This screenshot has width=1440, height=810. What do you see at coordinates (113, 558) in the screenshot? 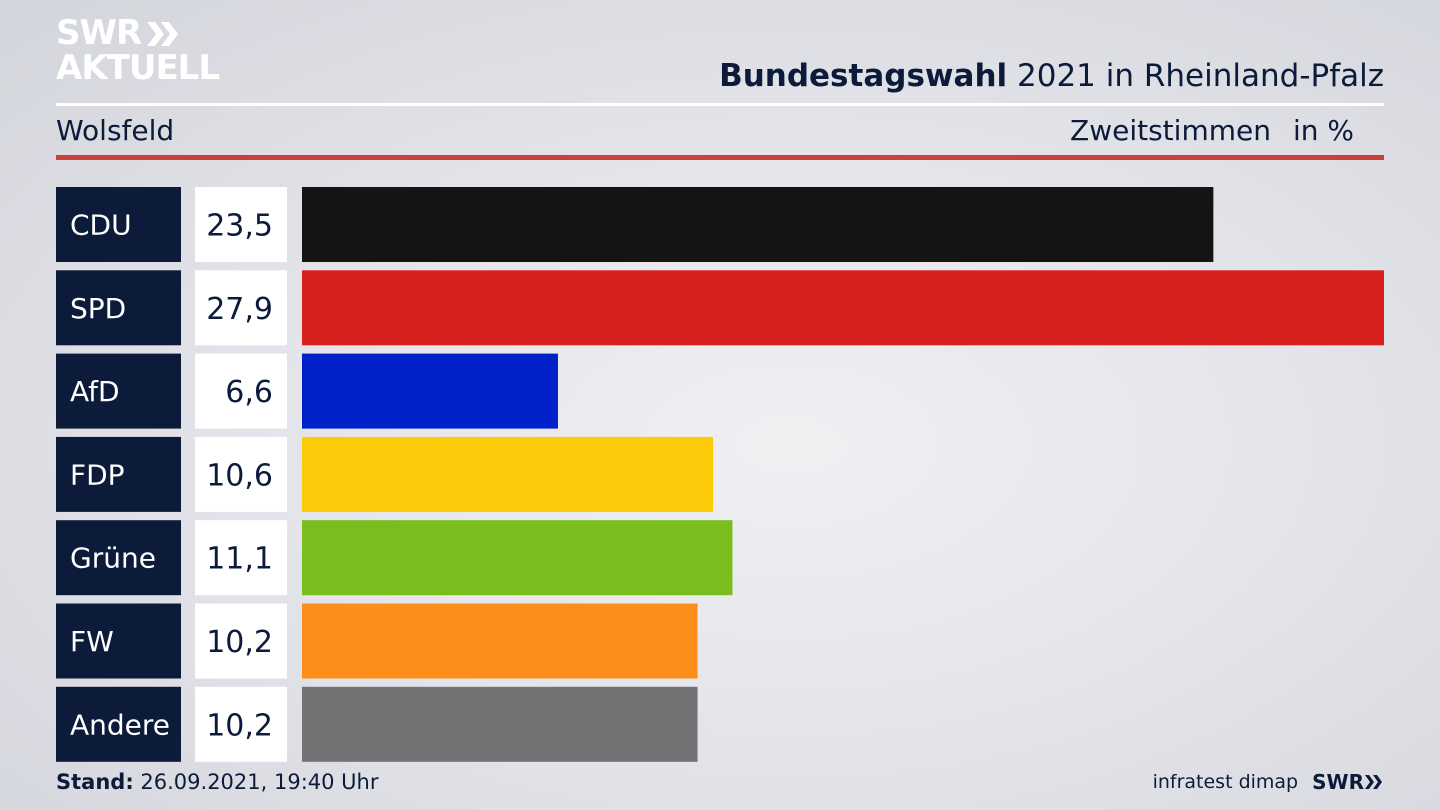
I see `party-label: Grüne` at bounding box center [113, 558].